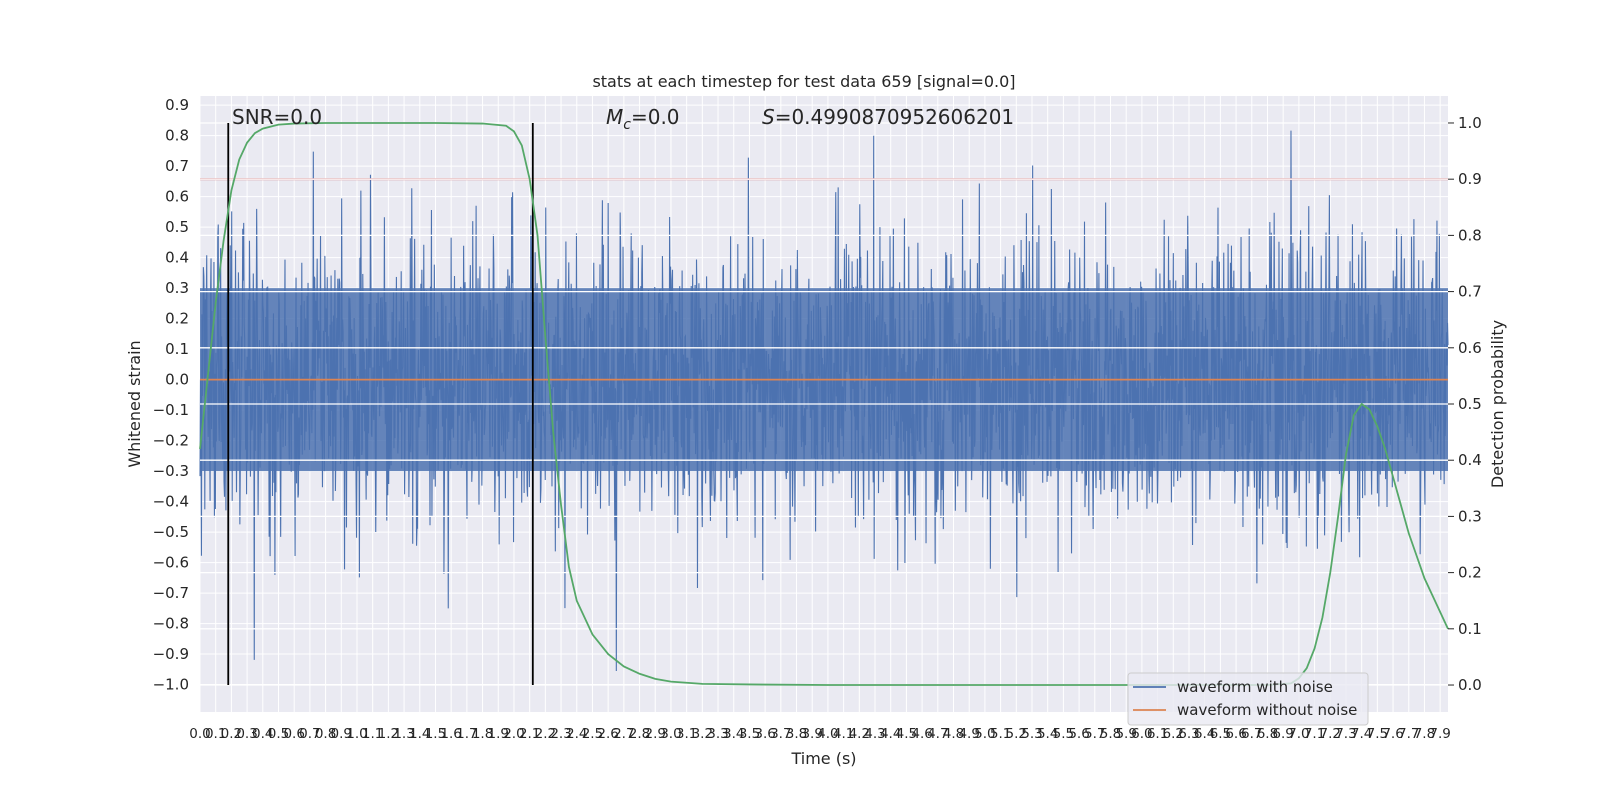 Image resolution: width=1600 pixels, height=800 pixels. I want to click on y-tick-label: 0.2, so click(177, 319).